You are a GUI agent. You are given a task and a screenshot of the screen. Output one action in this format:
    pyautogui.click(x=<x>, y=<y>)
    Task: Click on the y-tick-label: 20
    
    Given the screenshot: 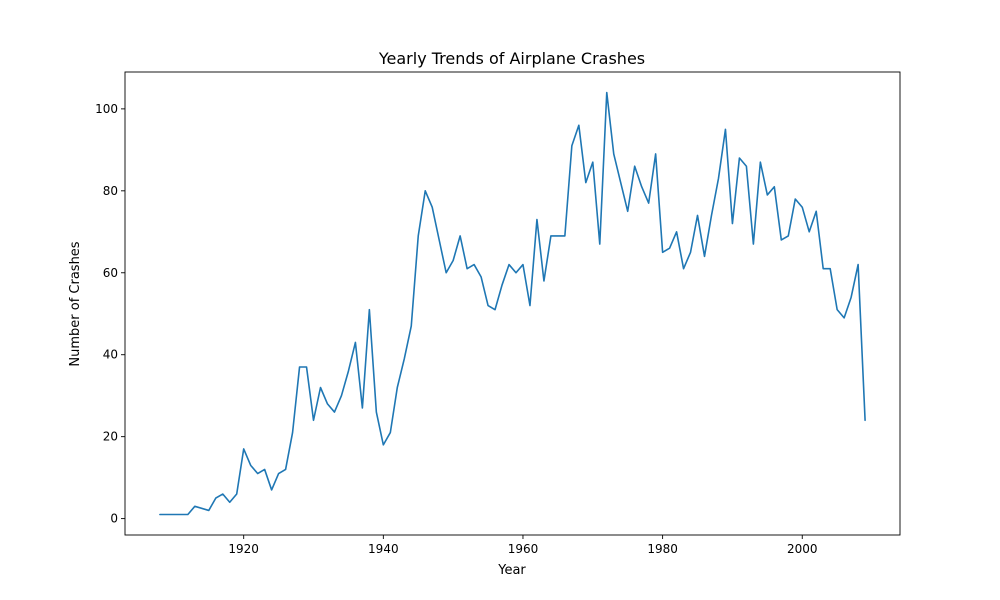 What is the action you would take?
    pyautogui.click(x=110, y=437)
    